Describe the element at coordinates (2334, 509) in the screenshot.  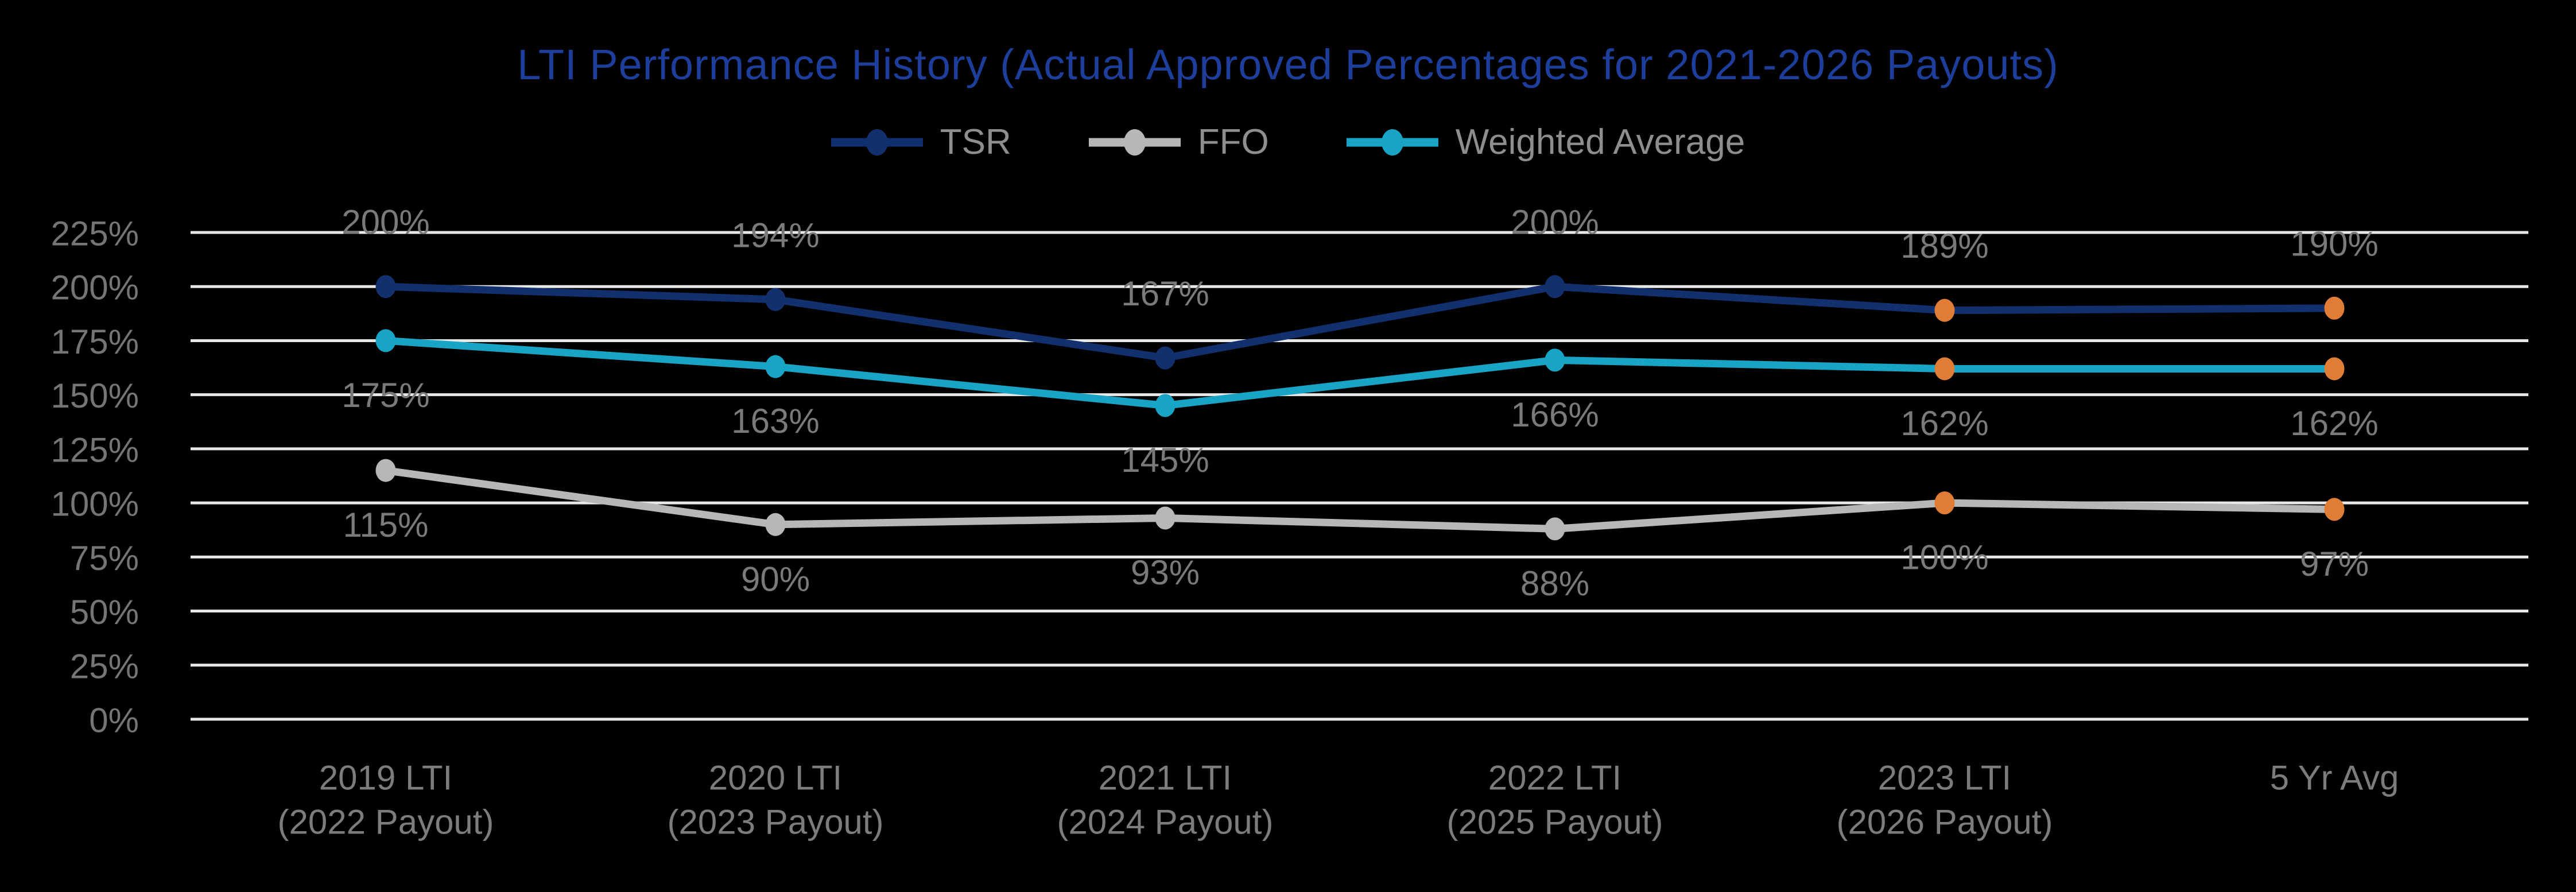
I see `data-point-ffo-5-highlighted` at that location.